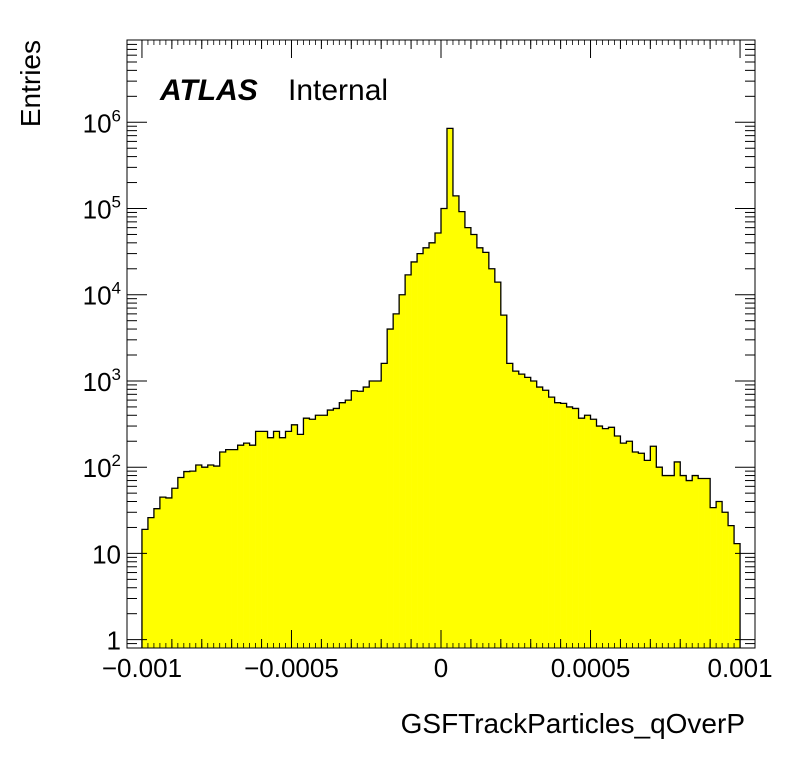 The height and width of the screenshot is (772, 796). What do you see at coordinates (102, 467) in the screenshot?
I see `y-tick-label: 10²` at bounding box center [102, 467].